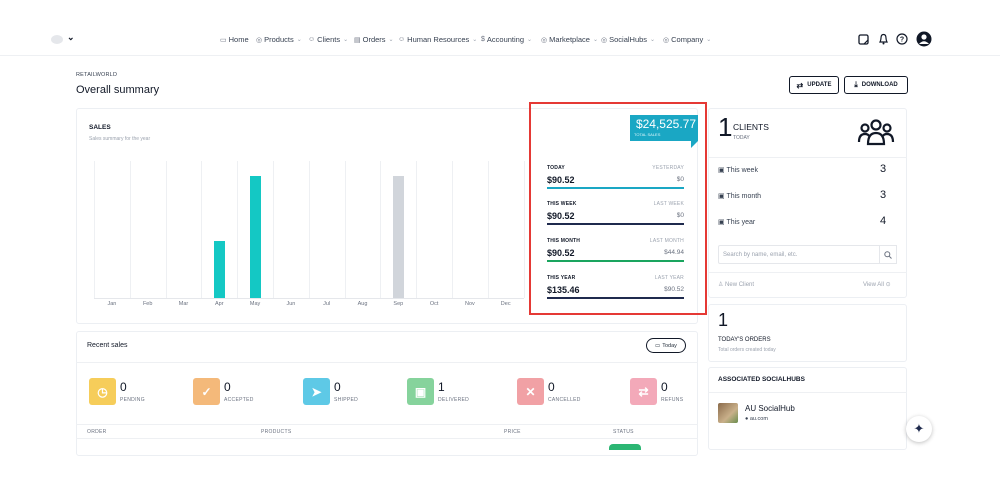  What do you see at coordinates (756, 419) in the screenshot?
I see `socialhub-domain: ● au.com` at bounding box center [756, 419].